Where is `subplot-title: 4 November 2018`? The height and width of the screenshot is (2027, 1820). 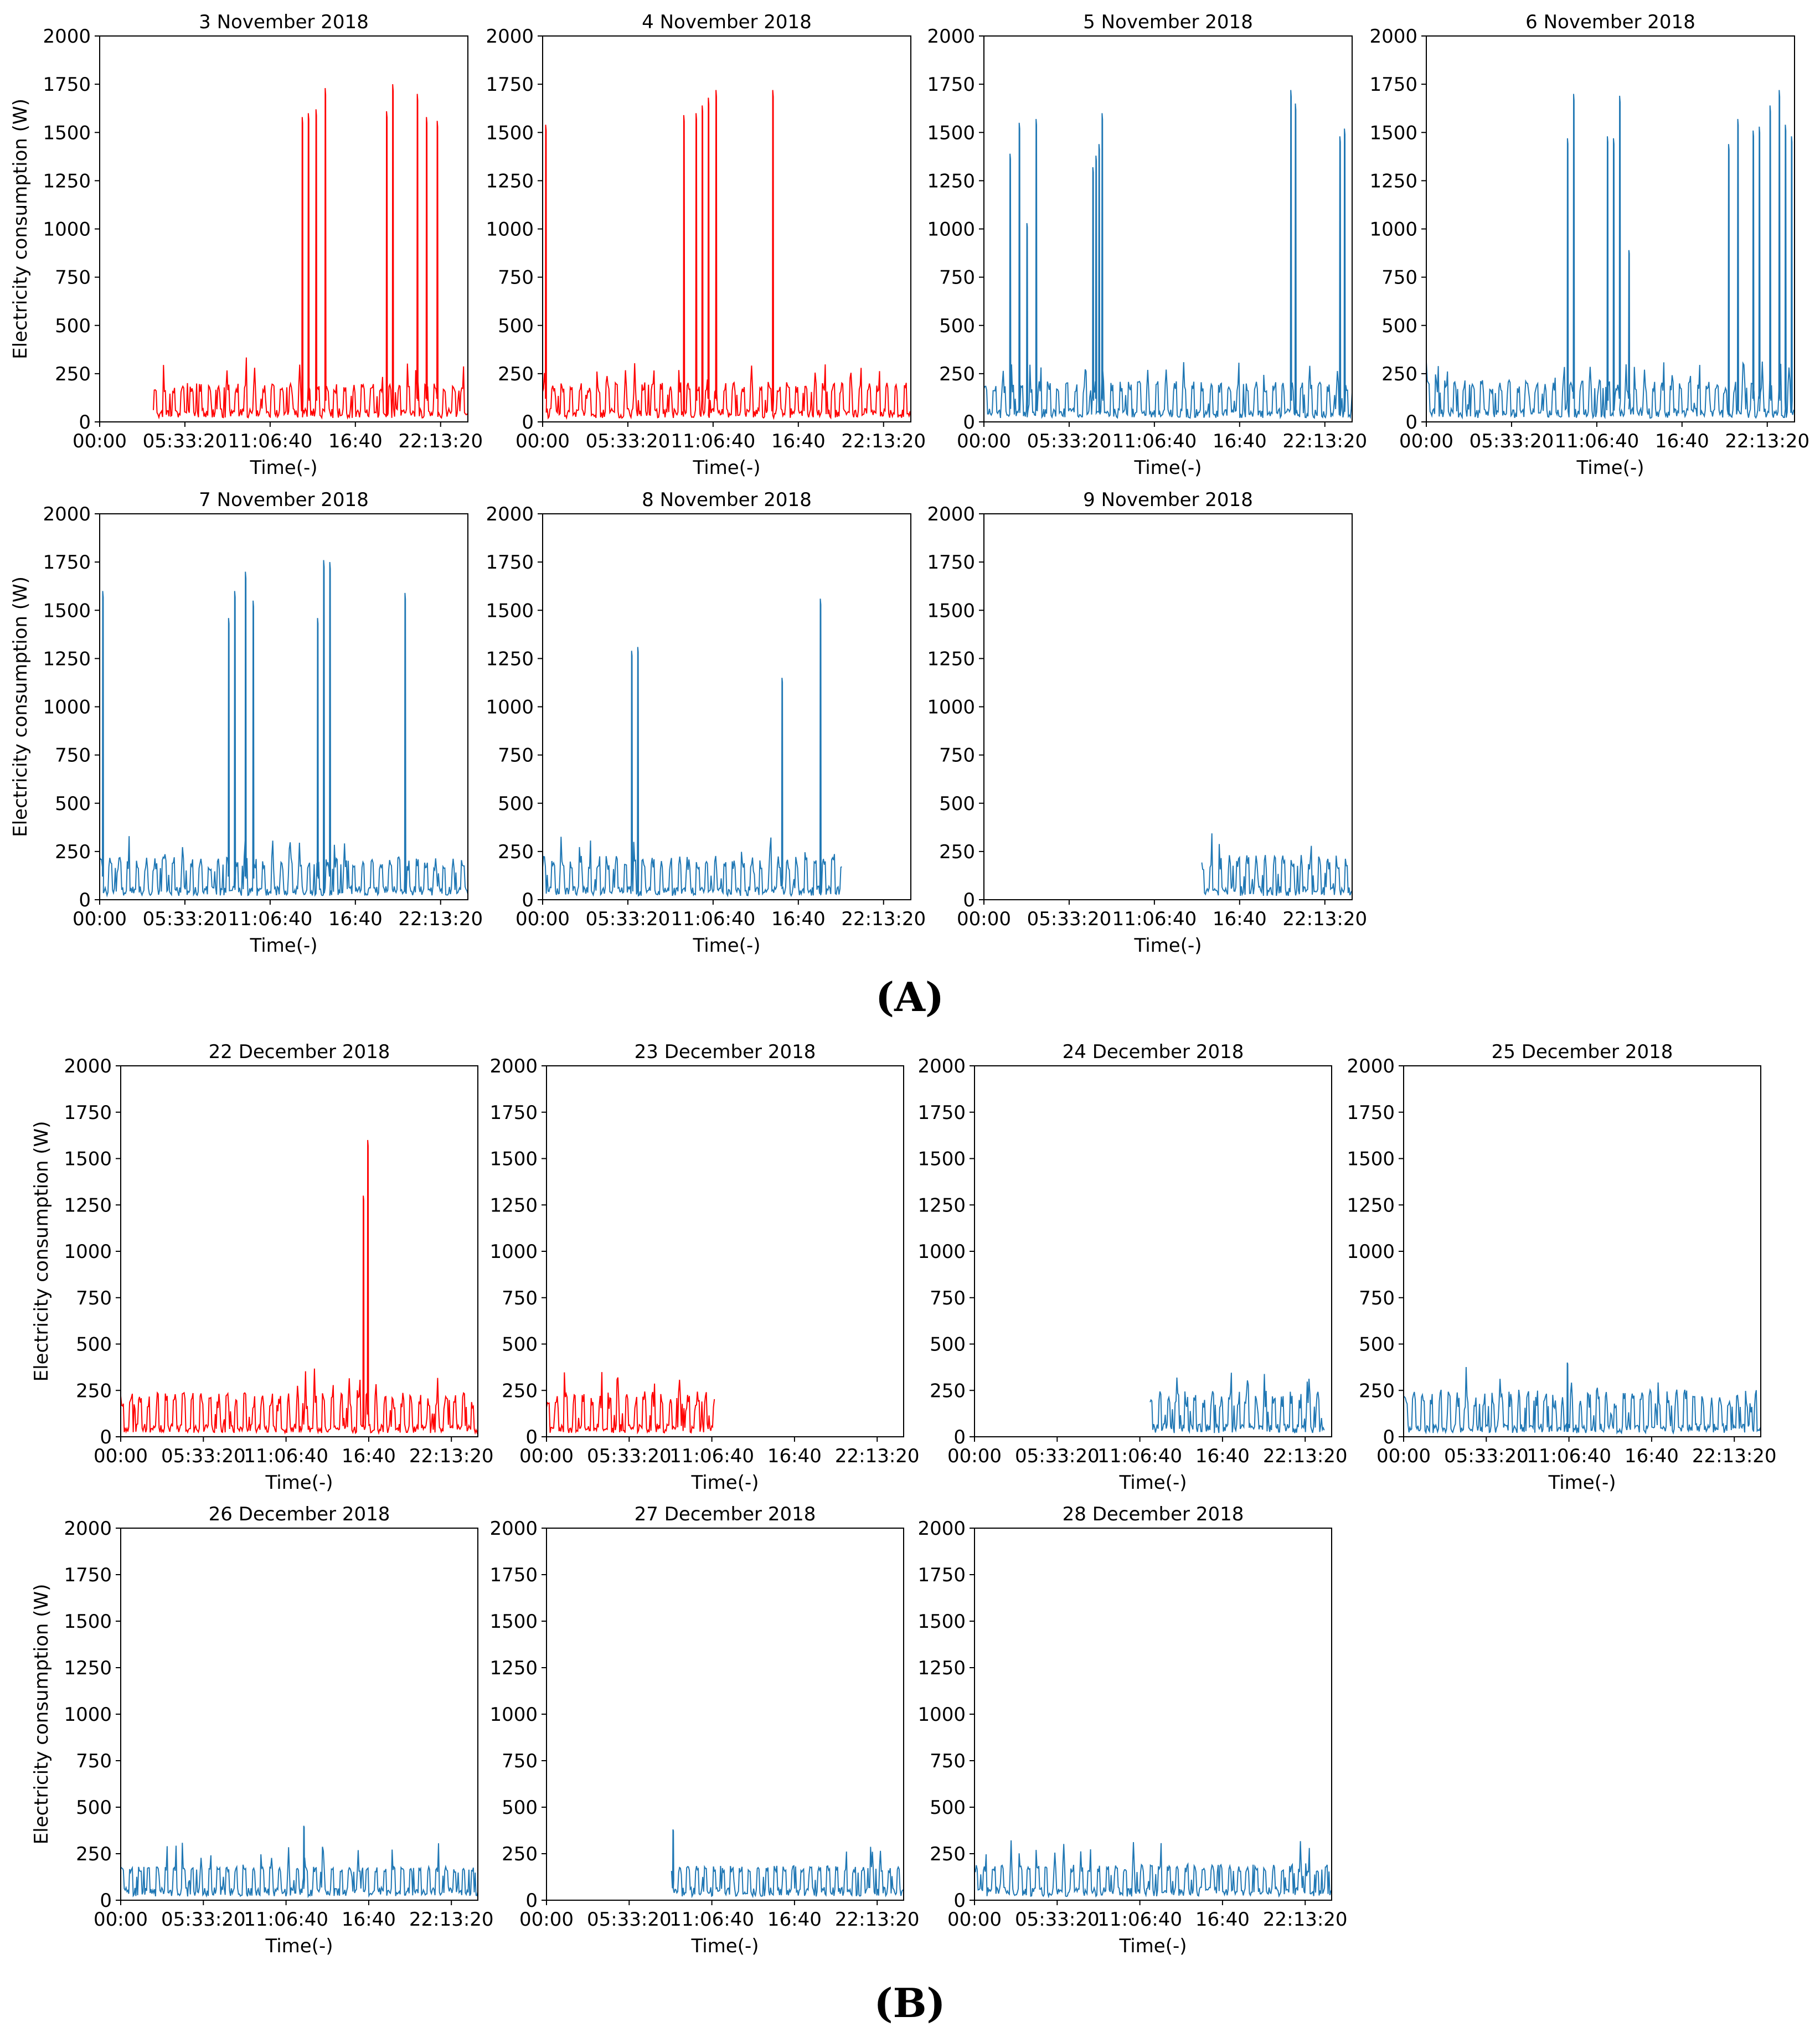
subplot-title: 4 November 2018 is located at coordinates (727, 22).